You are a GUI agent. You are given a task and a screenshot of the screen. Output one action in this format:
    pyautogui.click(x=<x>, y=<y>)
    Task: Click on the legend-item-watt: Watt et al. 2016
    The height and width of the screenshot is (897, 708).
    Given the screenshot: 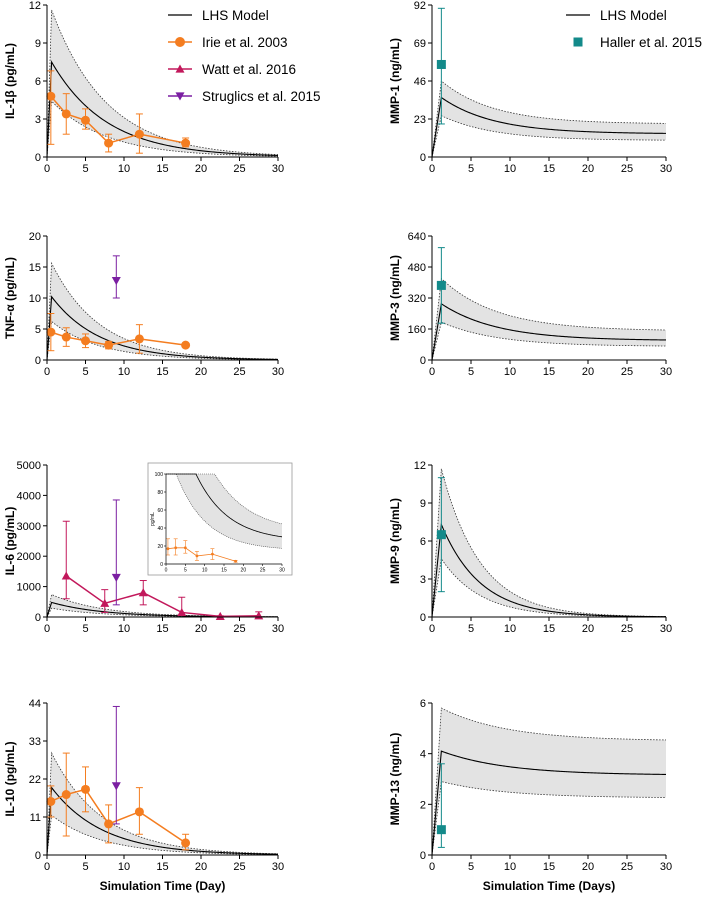 What is the action you would take?
    pyautogui.click(x=232, y=69)
    